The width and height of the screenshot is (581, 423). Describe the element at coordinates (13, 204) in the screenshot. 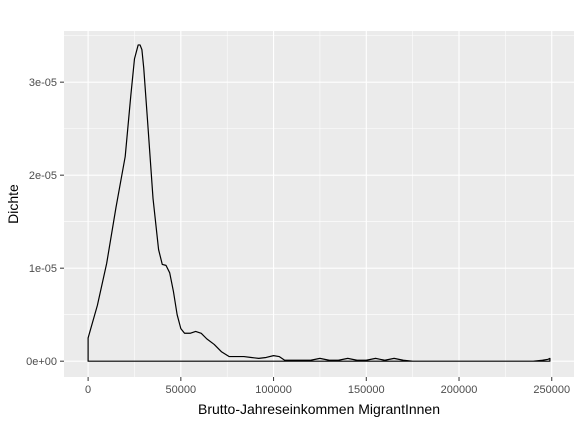

I see `y-axis-title: Dichte` at that location.